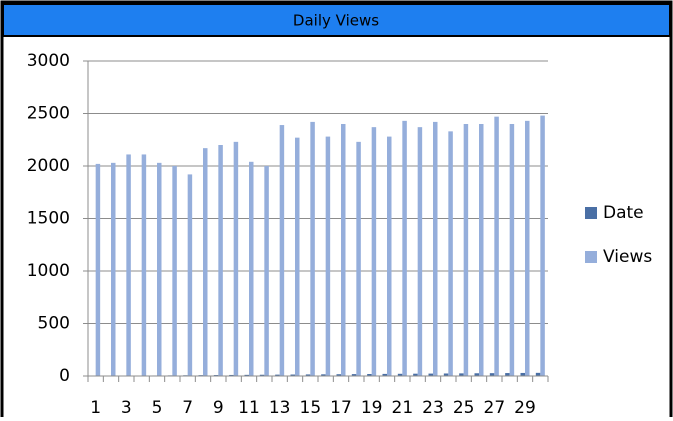  What do you see at coordinates (95, 407) in the screenshot?
I see `x-tick-label: 1` at bounding box center [95, 407].